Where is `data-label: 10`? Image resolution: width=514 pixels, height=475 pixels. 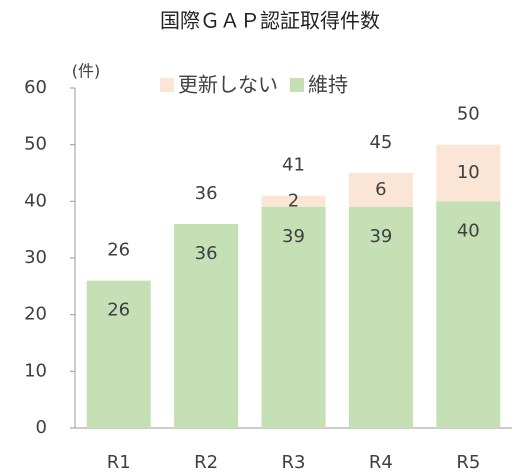
data-label: 10 is located at coordinates (468, 172).